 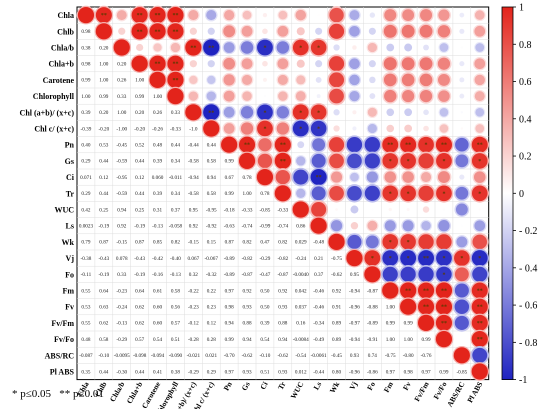 What do you see at coordinates (247, 356) in the screenshot?
I see `coefficient-value: -0.62` at bounding box center [247, 356].